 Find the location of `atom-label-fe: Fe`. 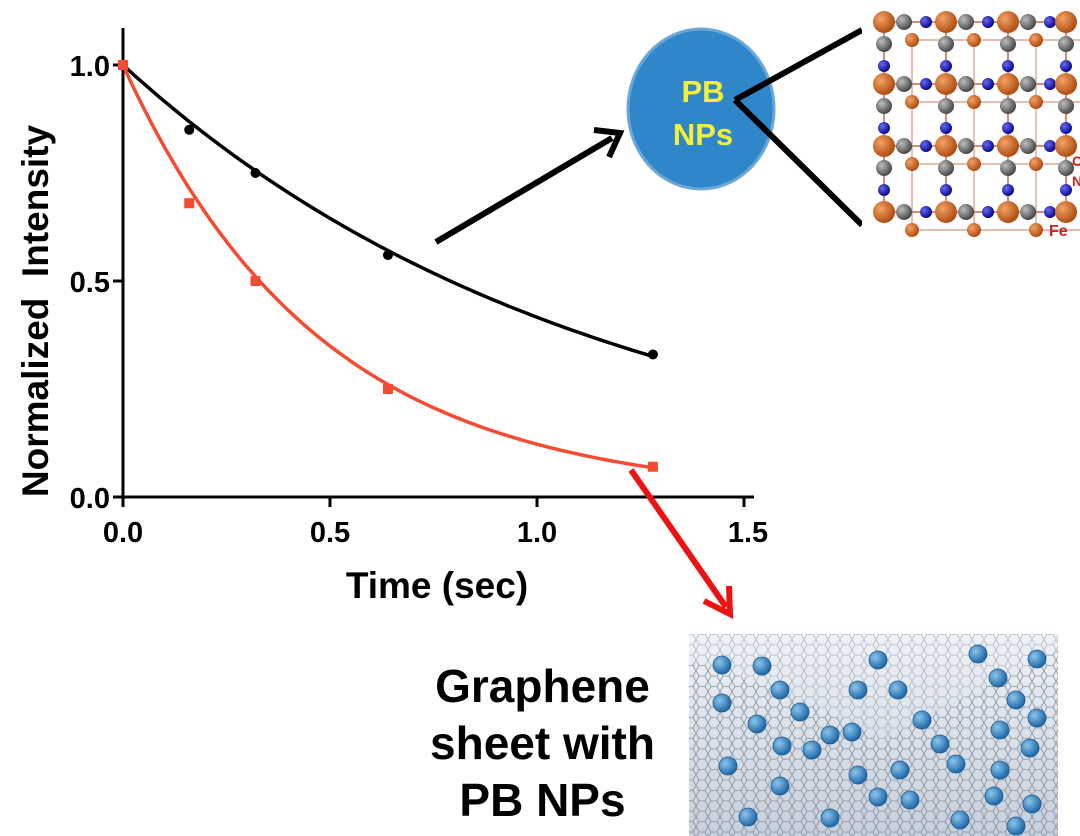

atom-label-fe: Fe is located at coordinates (1058, 231).